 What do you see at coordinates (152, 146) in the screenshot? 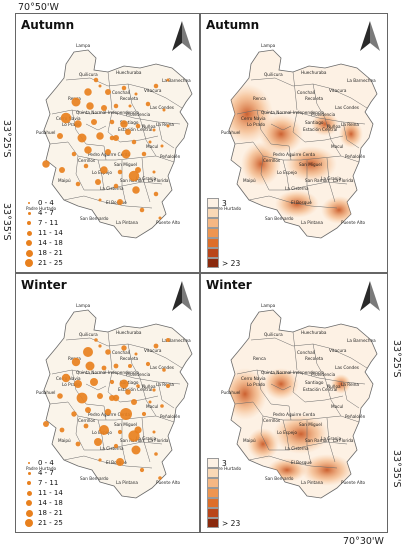
I see `commune-label: Macul` at bounding box center [152, 146].